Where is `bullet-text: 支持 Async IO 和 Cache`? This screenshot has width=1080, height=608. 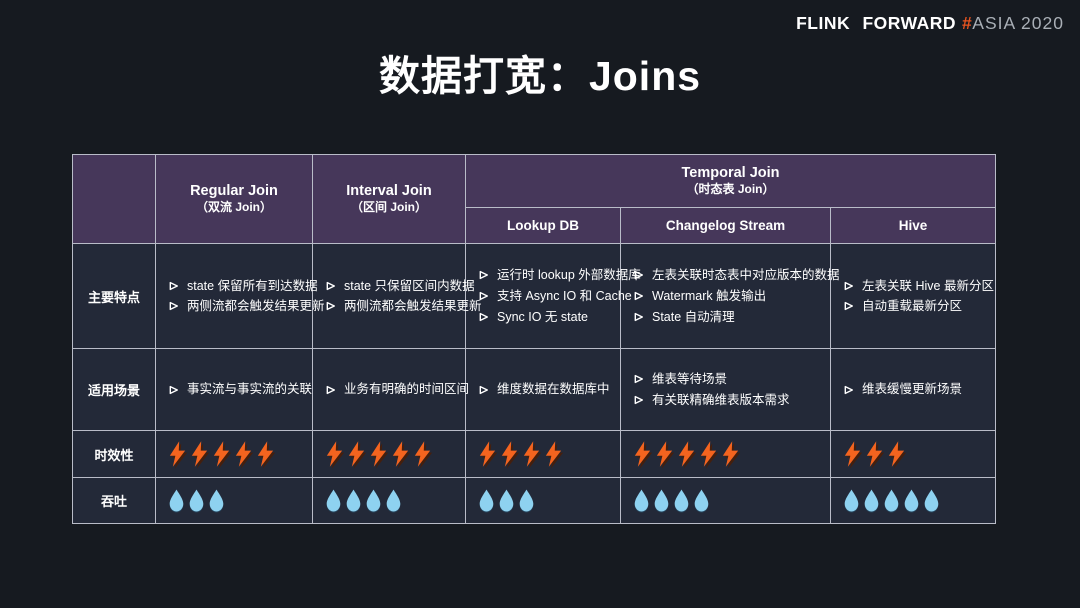
bullet-text: 支持 Async IO 和 Cache is located at coordinates (564, 295).